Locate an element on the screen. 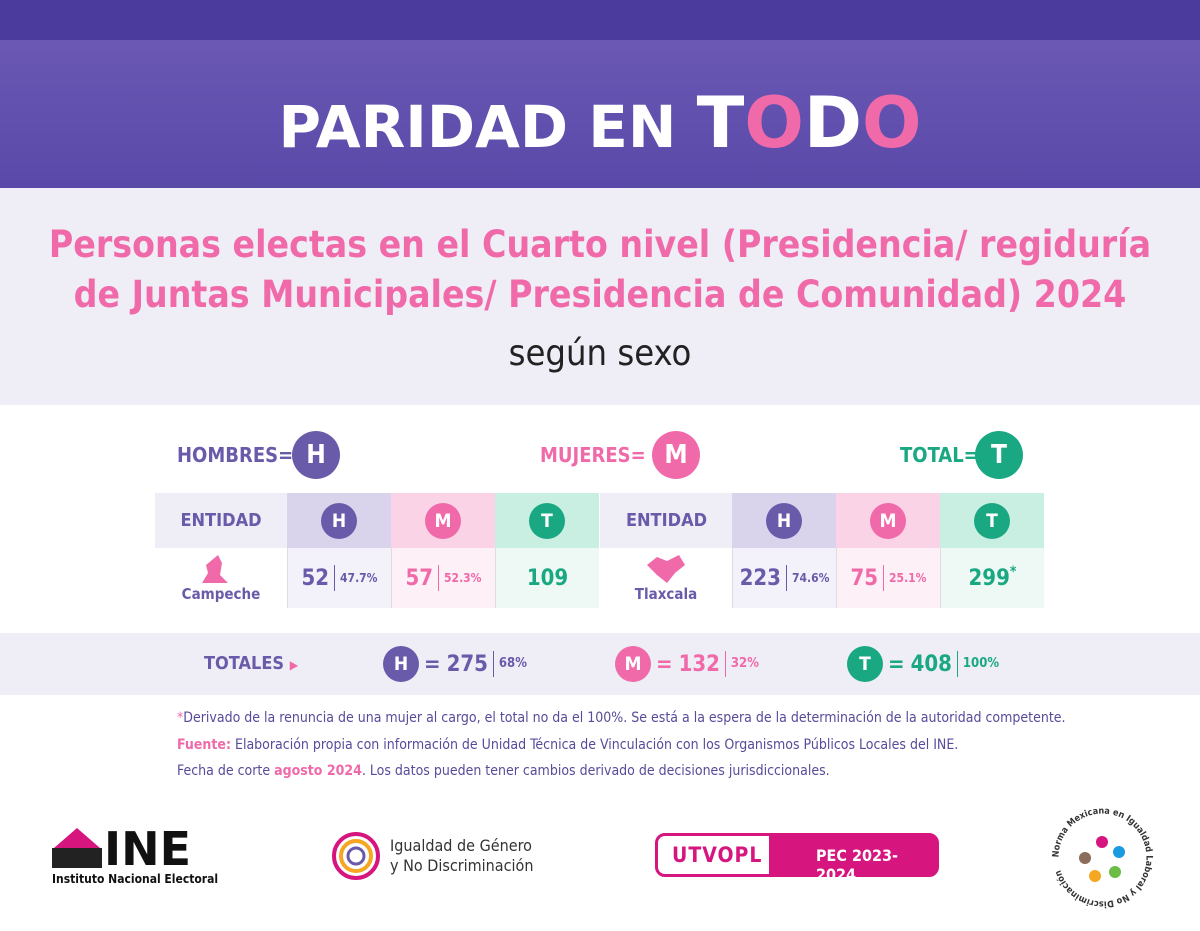 This screenshot has width=1200, height=931. value: 109 is located at coordinates (547, 578).